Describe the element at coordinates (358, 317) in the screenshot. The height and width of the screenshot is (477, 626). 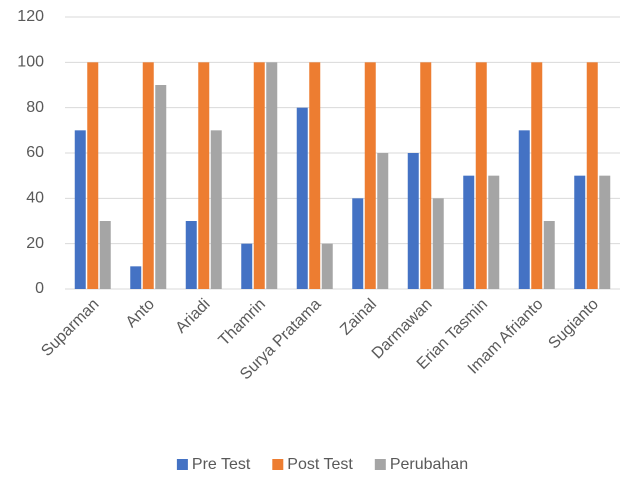
I see `x-tick-label: Zainal` at that location.